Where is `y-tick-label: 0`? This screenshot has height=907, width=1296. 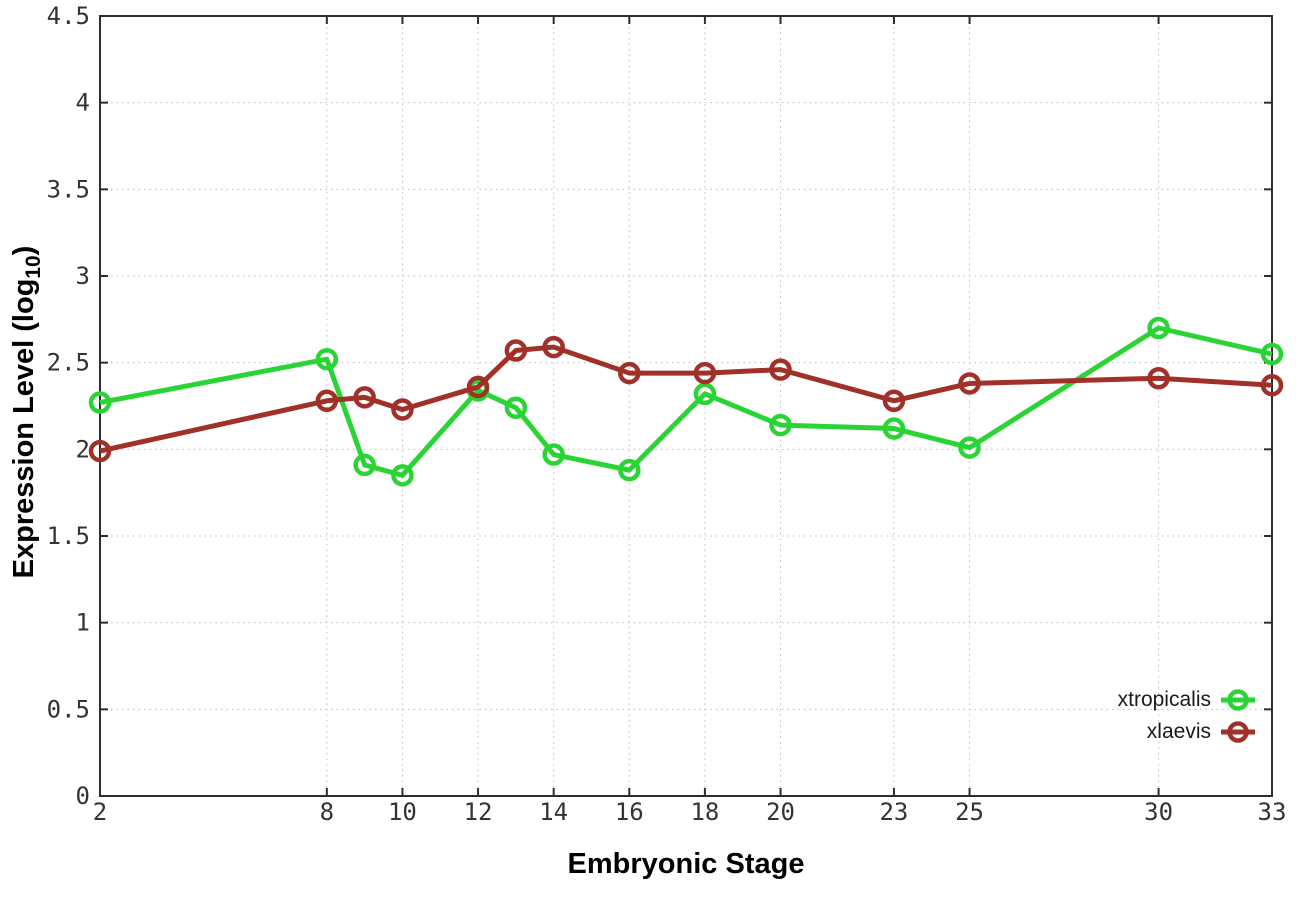 y-tick-label: 0 is located at coordinates (83, 796).